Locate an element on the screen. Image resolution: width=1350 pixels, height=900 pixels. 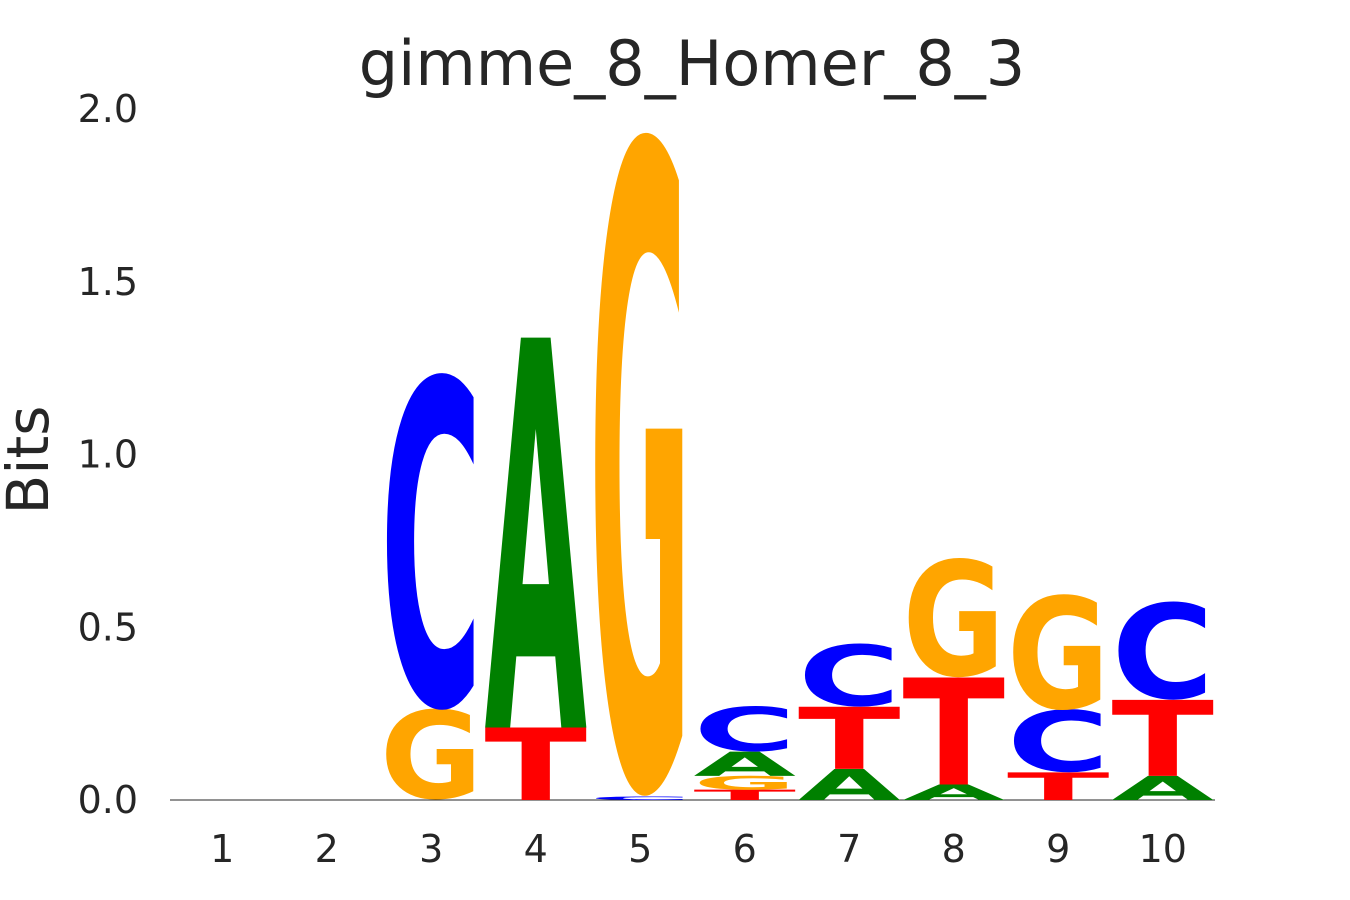
logo-letter-pos7-T: T is located at coordinates (849, 739).